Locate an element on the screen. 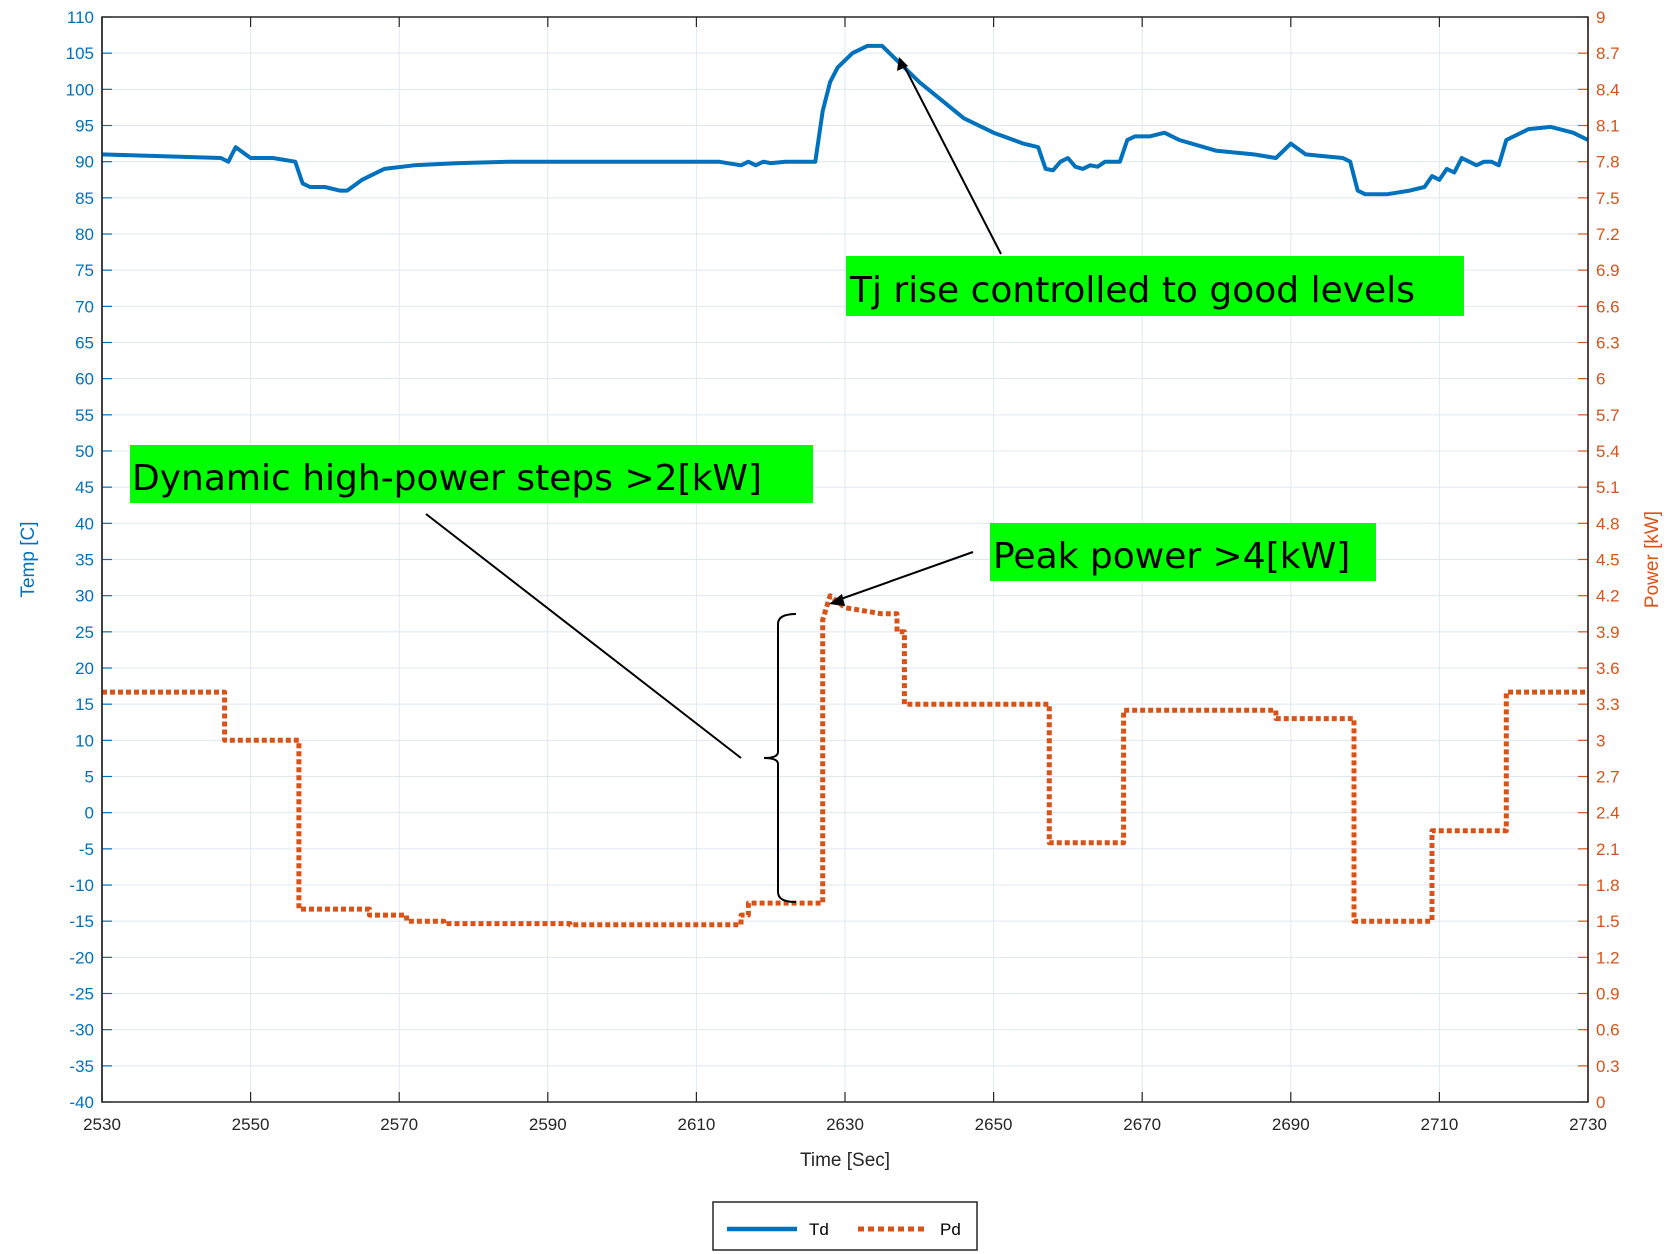 The width and height of the screenshot is (1669, 1254). annotation-text: Peak power >4[kW] is located at coordinates (1171, 556).